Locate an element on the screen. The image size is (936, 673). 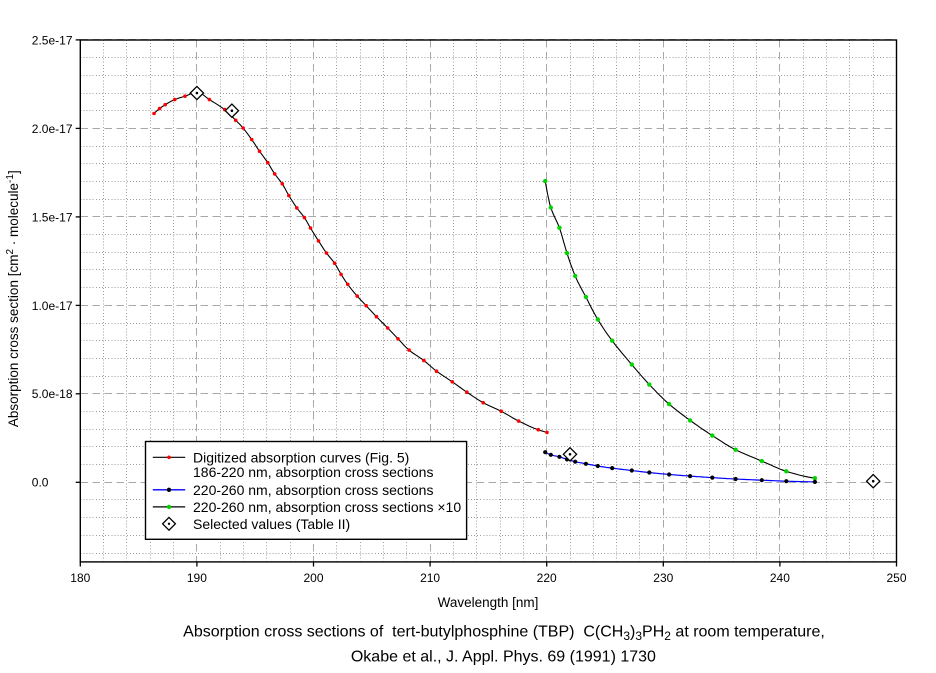
svg-text:186-220 nm, absorption cross s: 186-220 nm, absorption cross sections is located at coordinates (313, 472).